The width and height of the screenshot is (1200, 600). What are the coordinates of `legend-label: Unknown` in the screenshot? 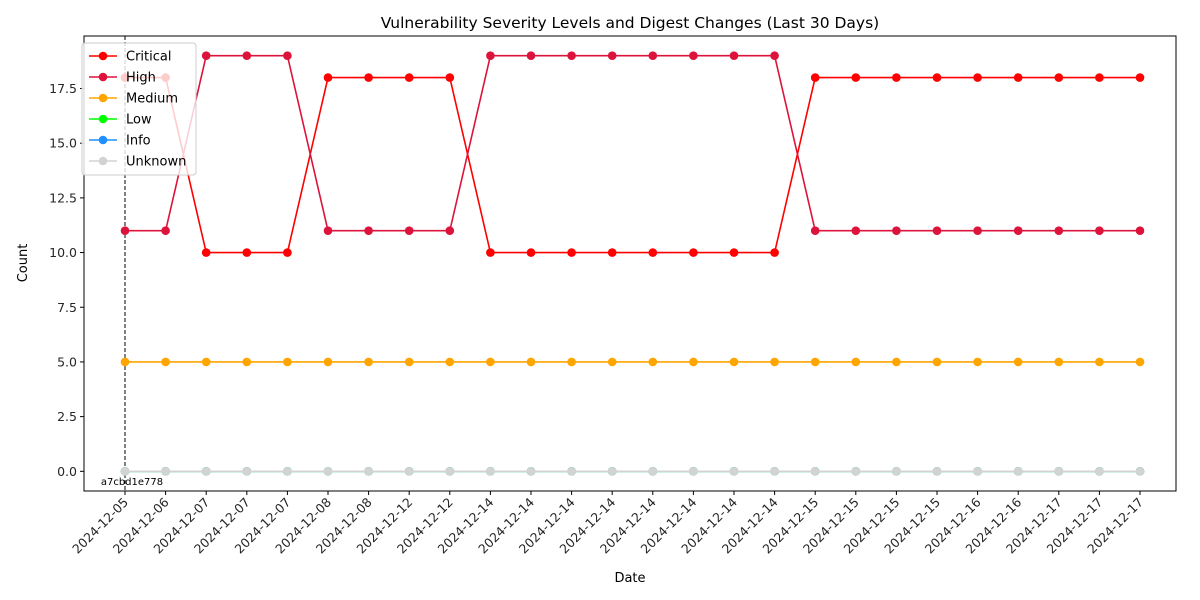 It's located at (156, 162).